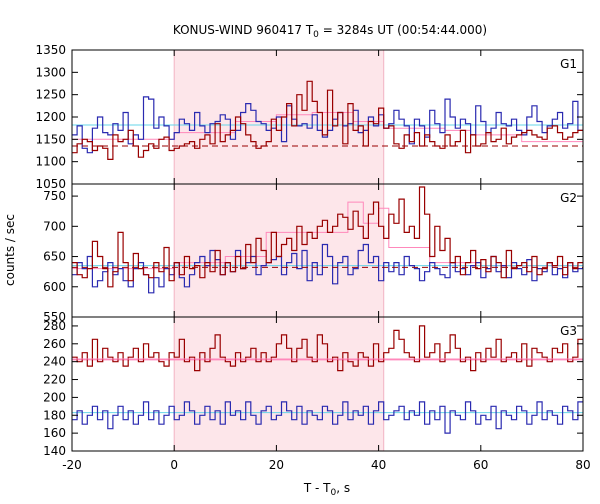 The width and height of the screenshot is (600, 504). What do you see at coordinates (50, 162) in the screenshot?
I see `y-tick-label: 1100` at bounding box center [50, 162].